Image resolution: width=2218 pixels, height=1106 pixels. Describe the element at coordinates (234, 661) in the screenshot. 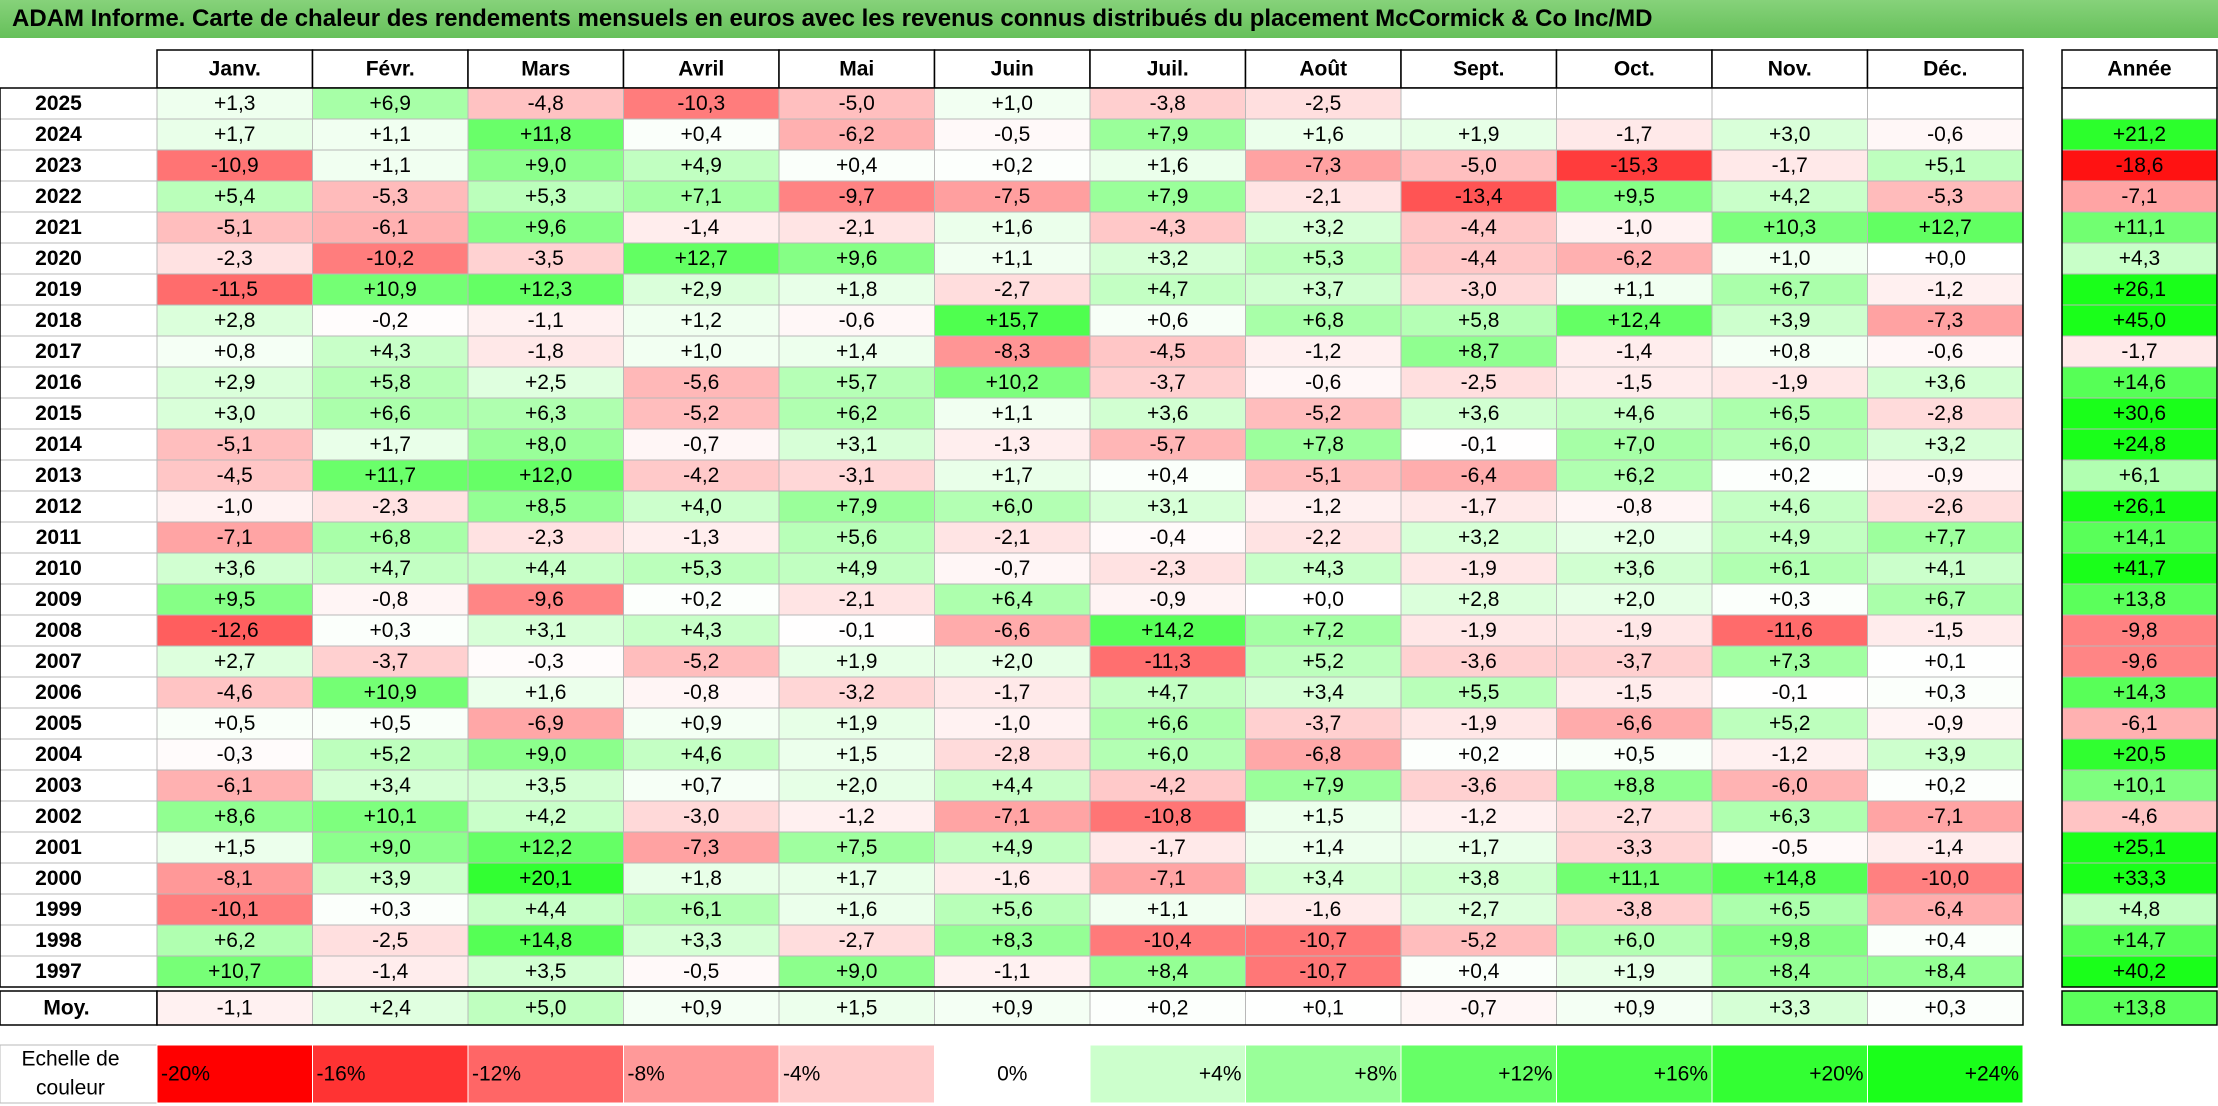

I see `cell-value: +2,7` at that location.